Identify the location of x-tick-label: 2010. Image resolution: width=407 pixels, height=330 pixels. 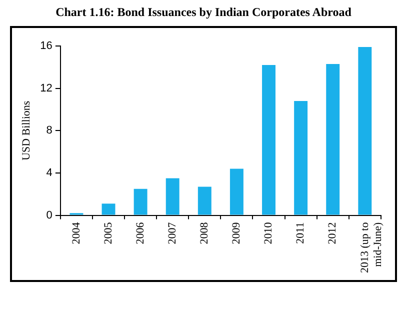
(268, 233).